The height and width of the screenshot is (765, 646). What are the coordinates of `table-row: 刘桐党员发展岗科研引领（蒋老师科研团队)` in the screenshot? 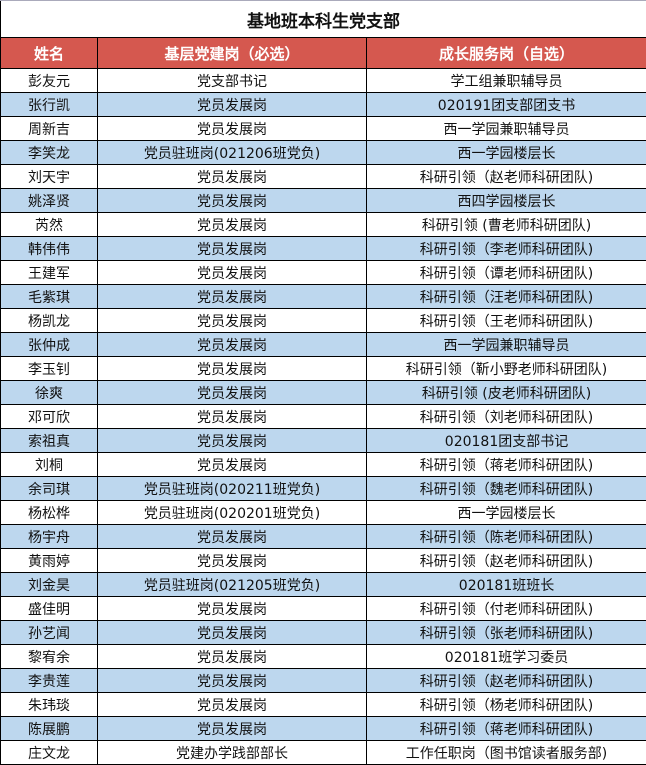 It's located at (323, 465).